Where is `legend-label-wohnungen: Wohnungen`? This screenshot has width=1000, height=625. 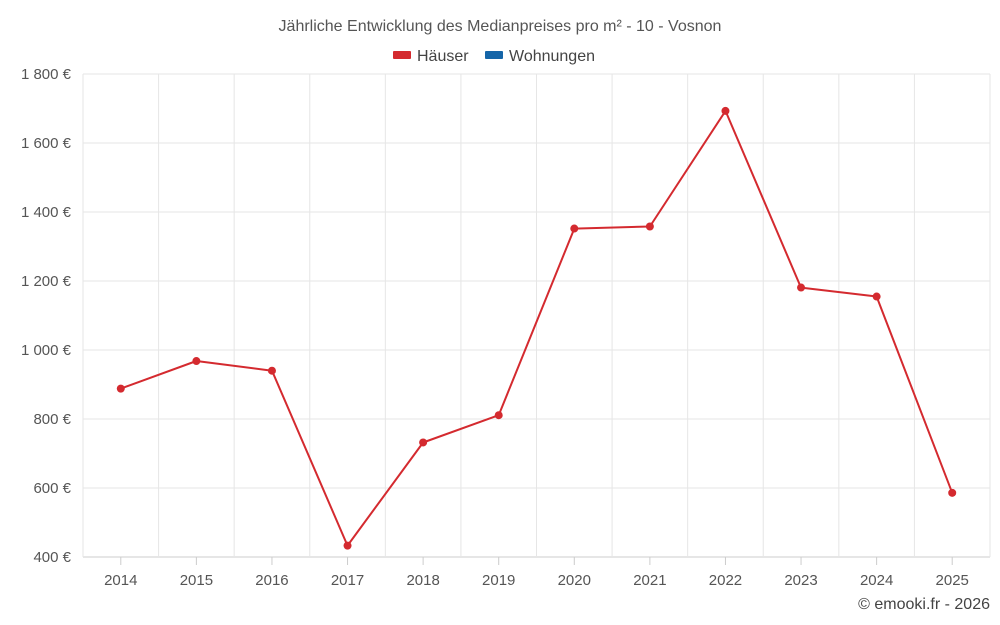 legend-label-wohnungen: Wohnungen is located at coordinates (552, 56).